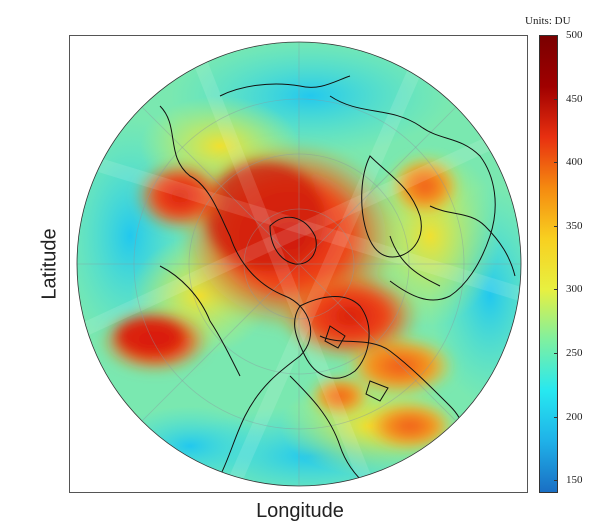 Image resolution: width=600 pixels, height=531 pixels. I want to click on colorbar-tick-label: 500, so click(574, 35).